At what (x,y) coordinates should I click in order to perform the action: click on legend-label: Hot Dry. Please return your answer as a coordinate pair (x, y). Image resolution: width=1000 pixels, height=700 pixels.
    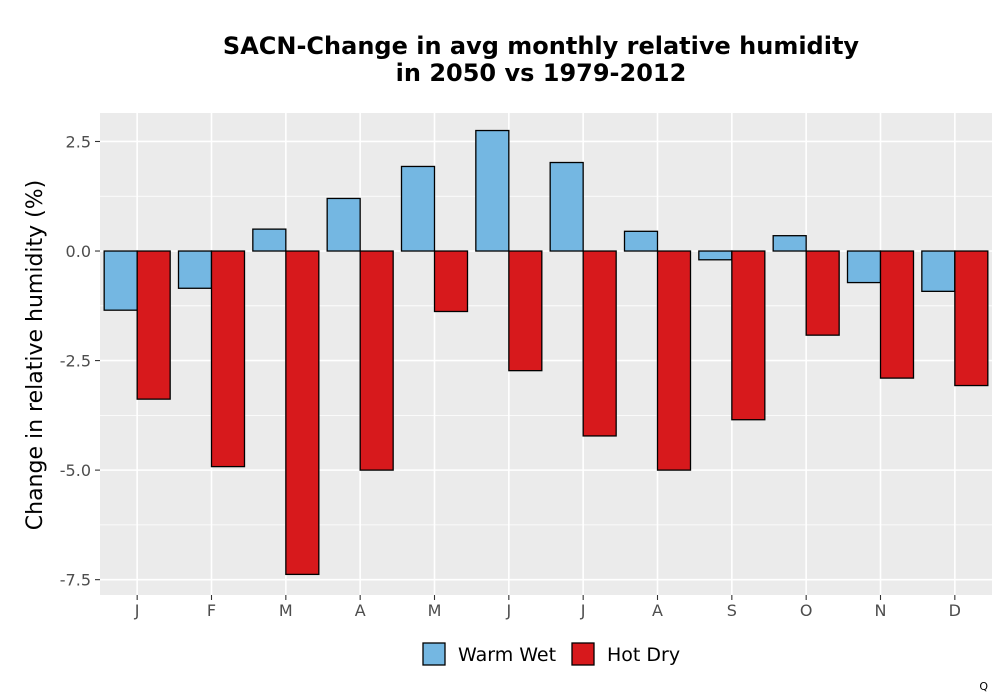
    Looking at the image, I should click on (643, 655).